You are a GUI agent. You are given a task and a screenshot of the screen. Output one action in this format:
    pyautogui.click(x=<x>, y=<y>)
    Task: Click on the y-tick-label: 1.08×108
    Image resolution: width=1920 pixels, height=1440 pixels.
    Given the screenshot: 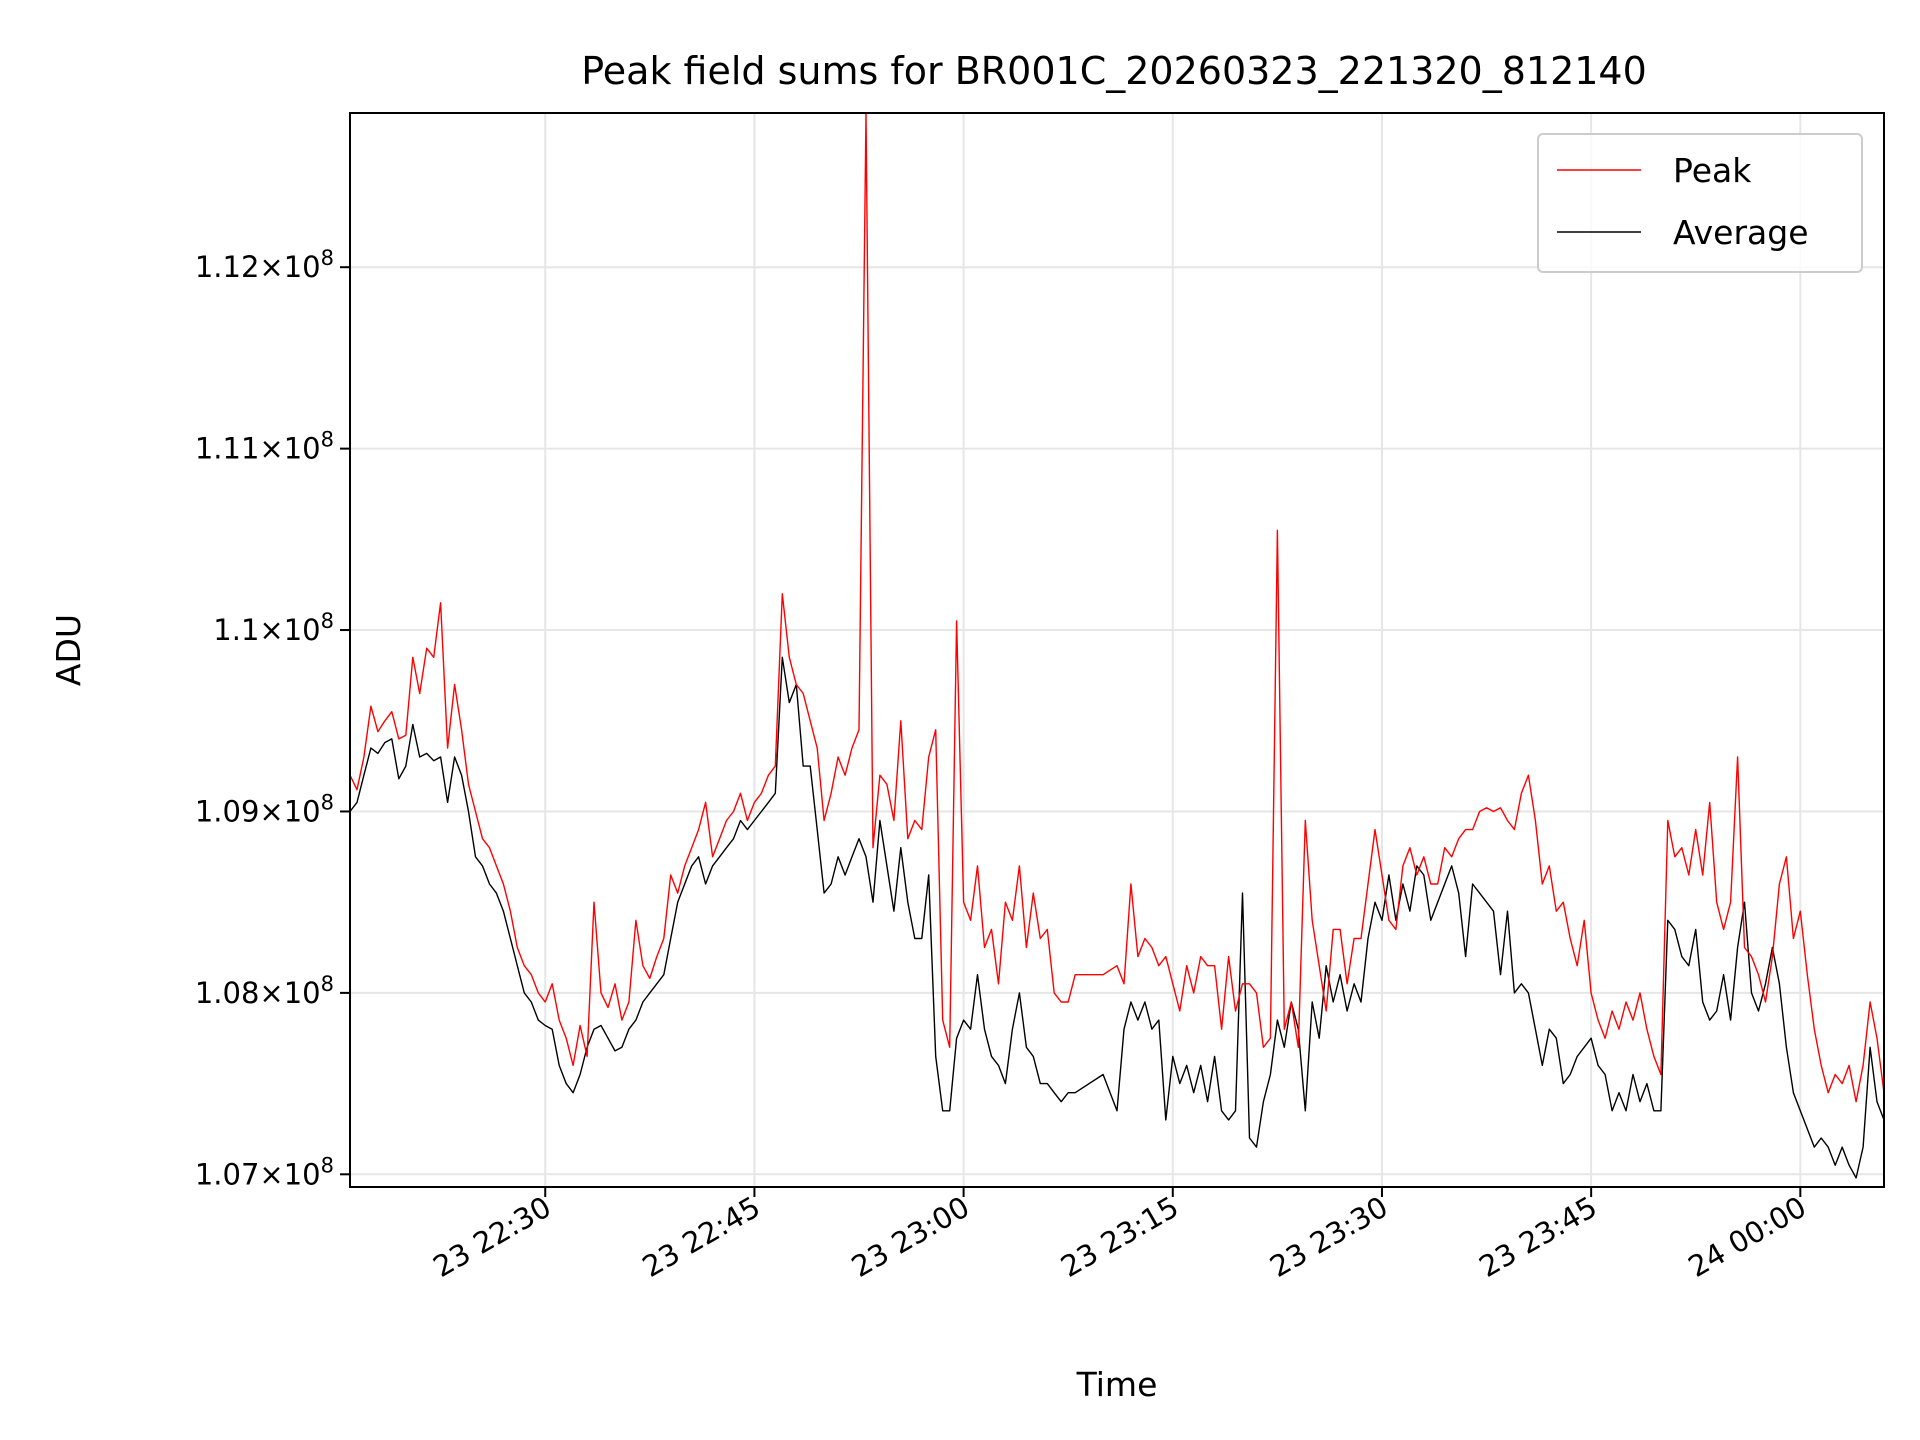 What is the action you would take?
    pyautogui.click(x=264, y=991)
    